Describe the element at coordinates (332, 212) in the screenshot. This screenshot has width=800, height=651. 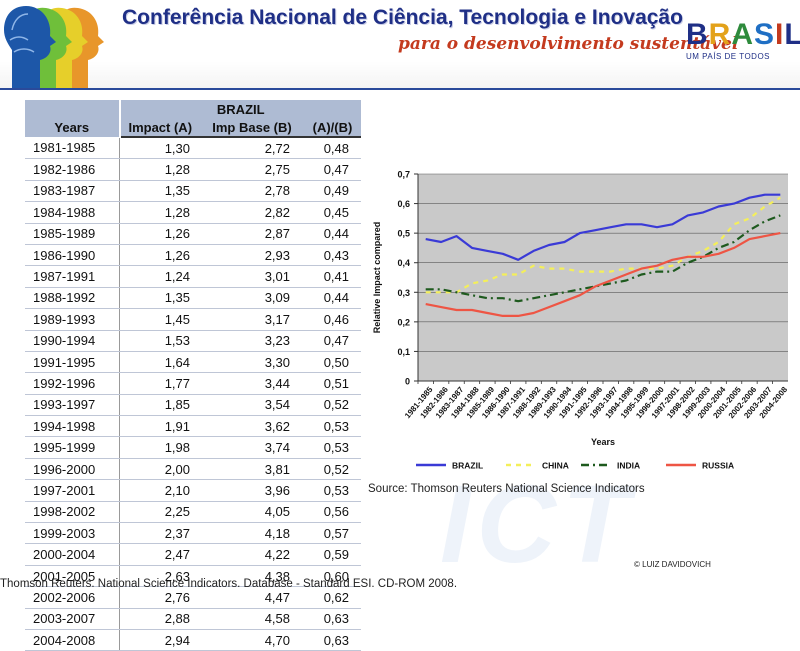
I see `row-ratio: 0,45` at that location.